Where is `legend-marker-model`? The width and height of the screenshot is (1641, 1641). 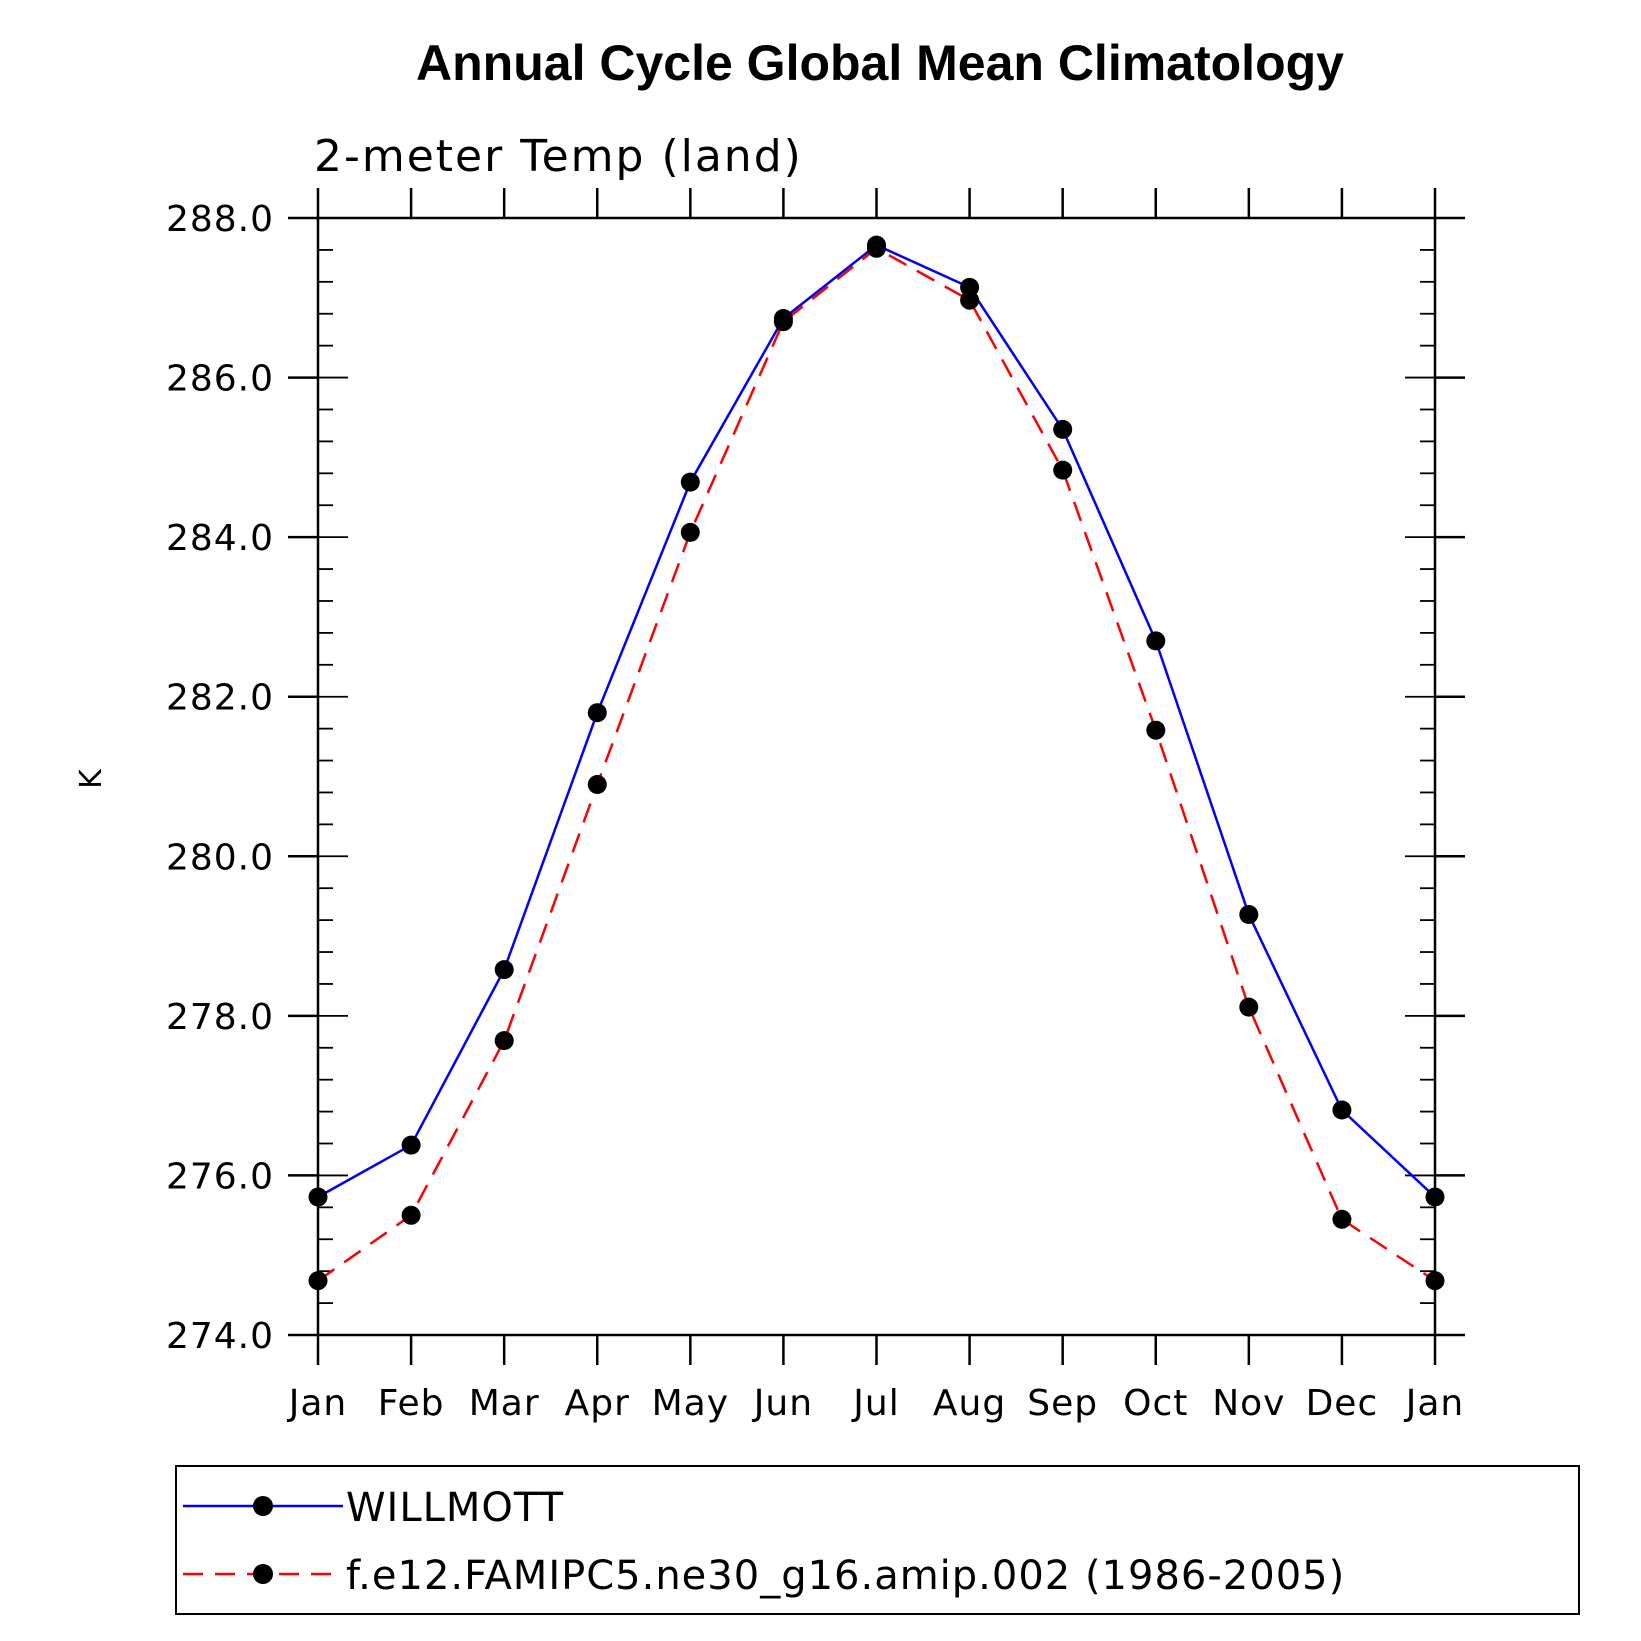 legend-marker-model is located at coordinates (263, 1574).